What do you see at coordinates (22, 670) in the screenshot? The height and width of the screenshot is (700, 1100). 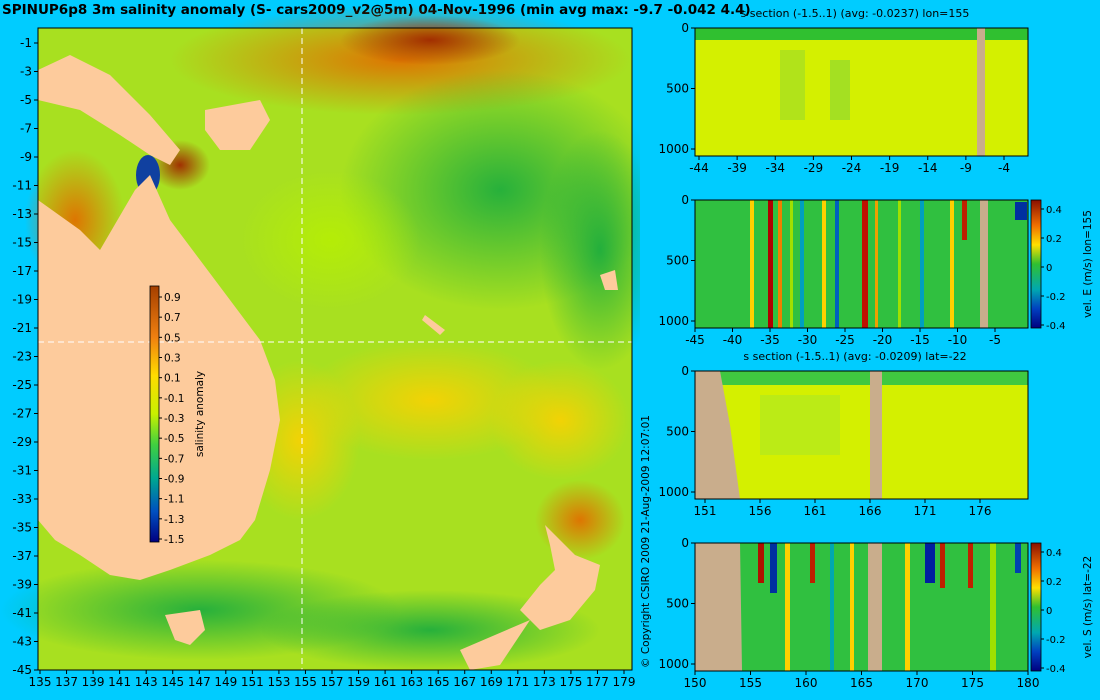 I see `map-y-label: -45` at bounding box center [22, 670].